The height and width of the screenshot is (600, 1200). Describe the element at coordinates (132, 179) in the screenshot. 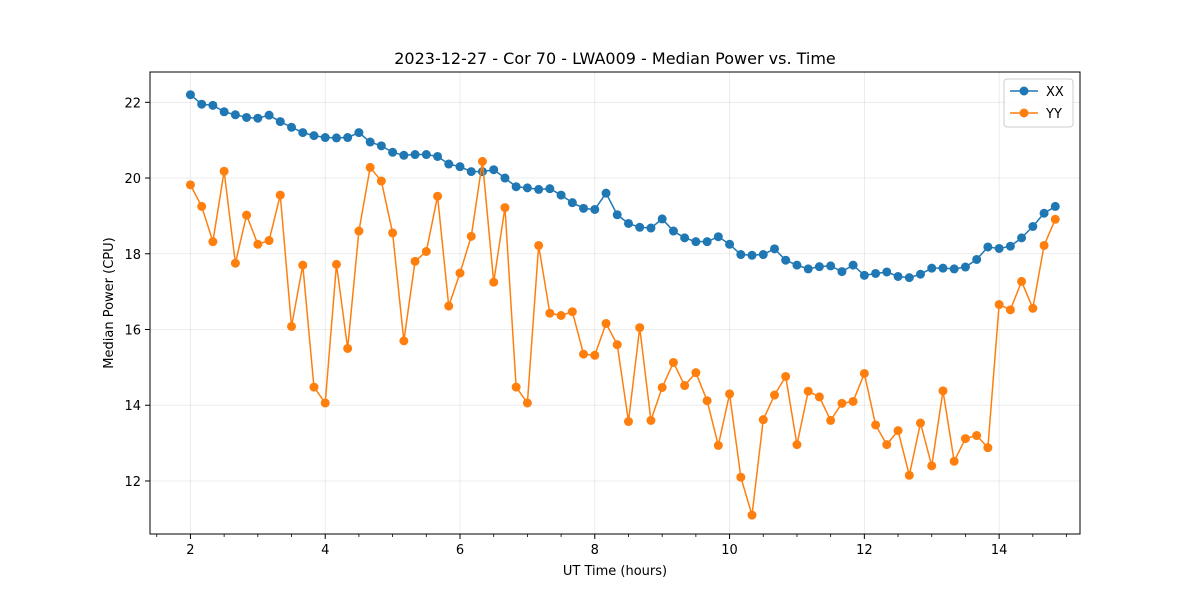

I see `y-tick-label: 20` at that location.